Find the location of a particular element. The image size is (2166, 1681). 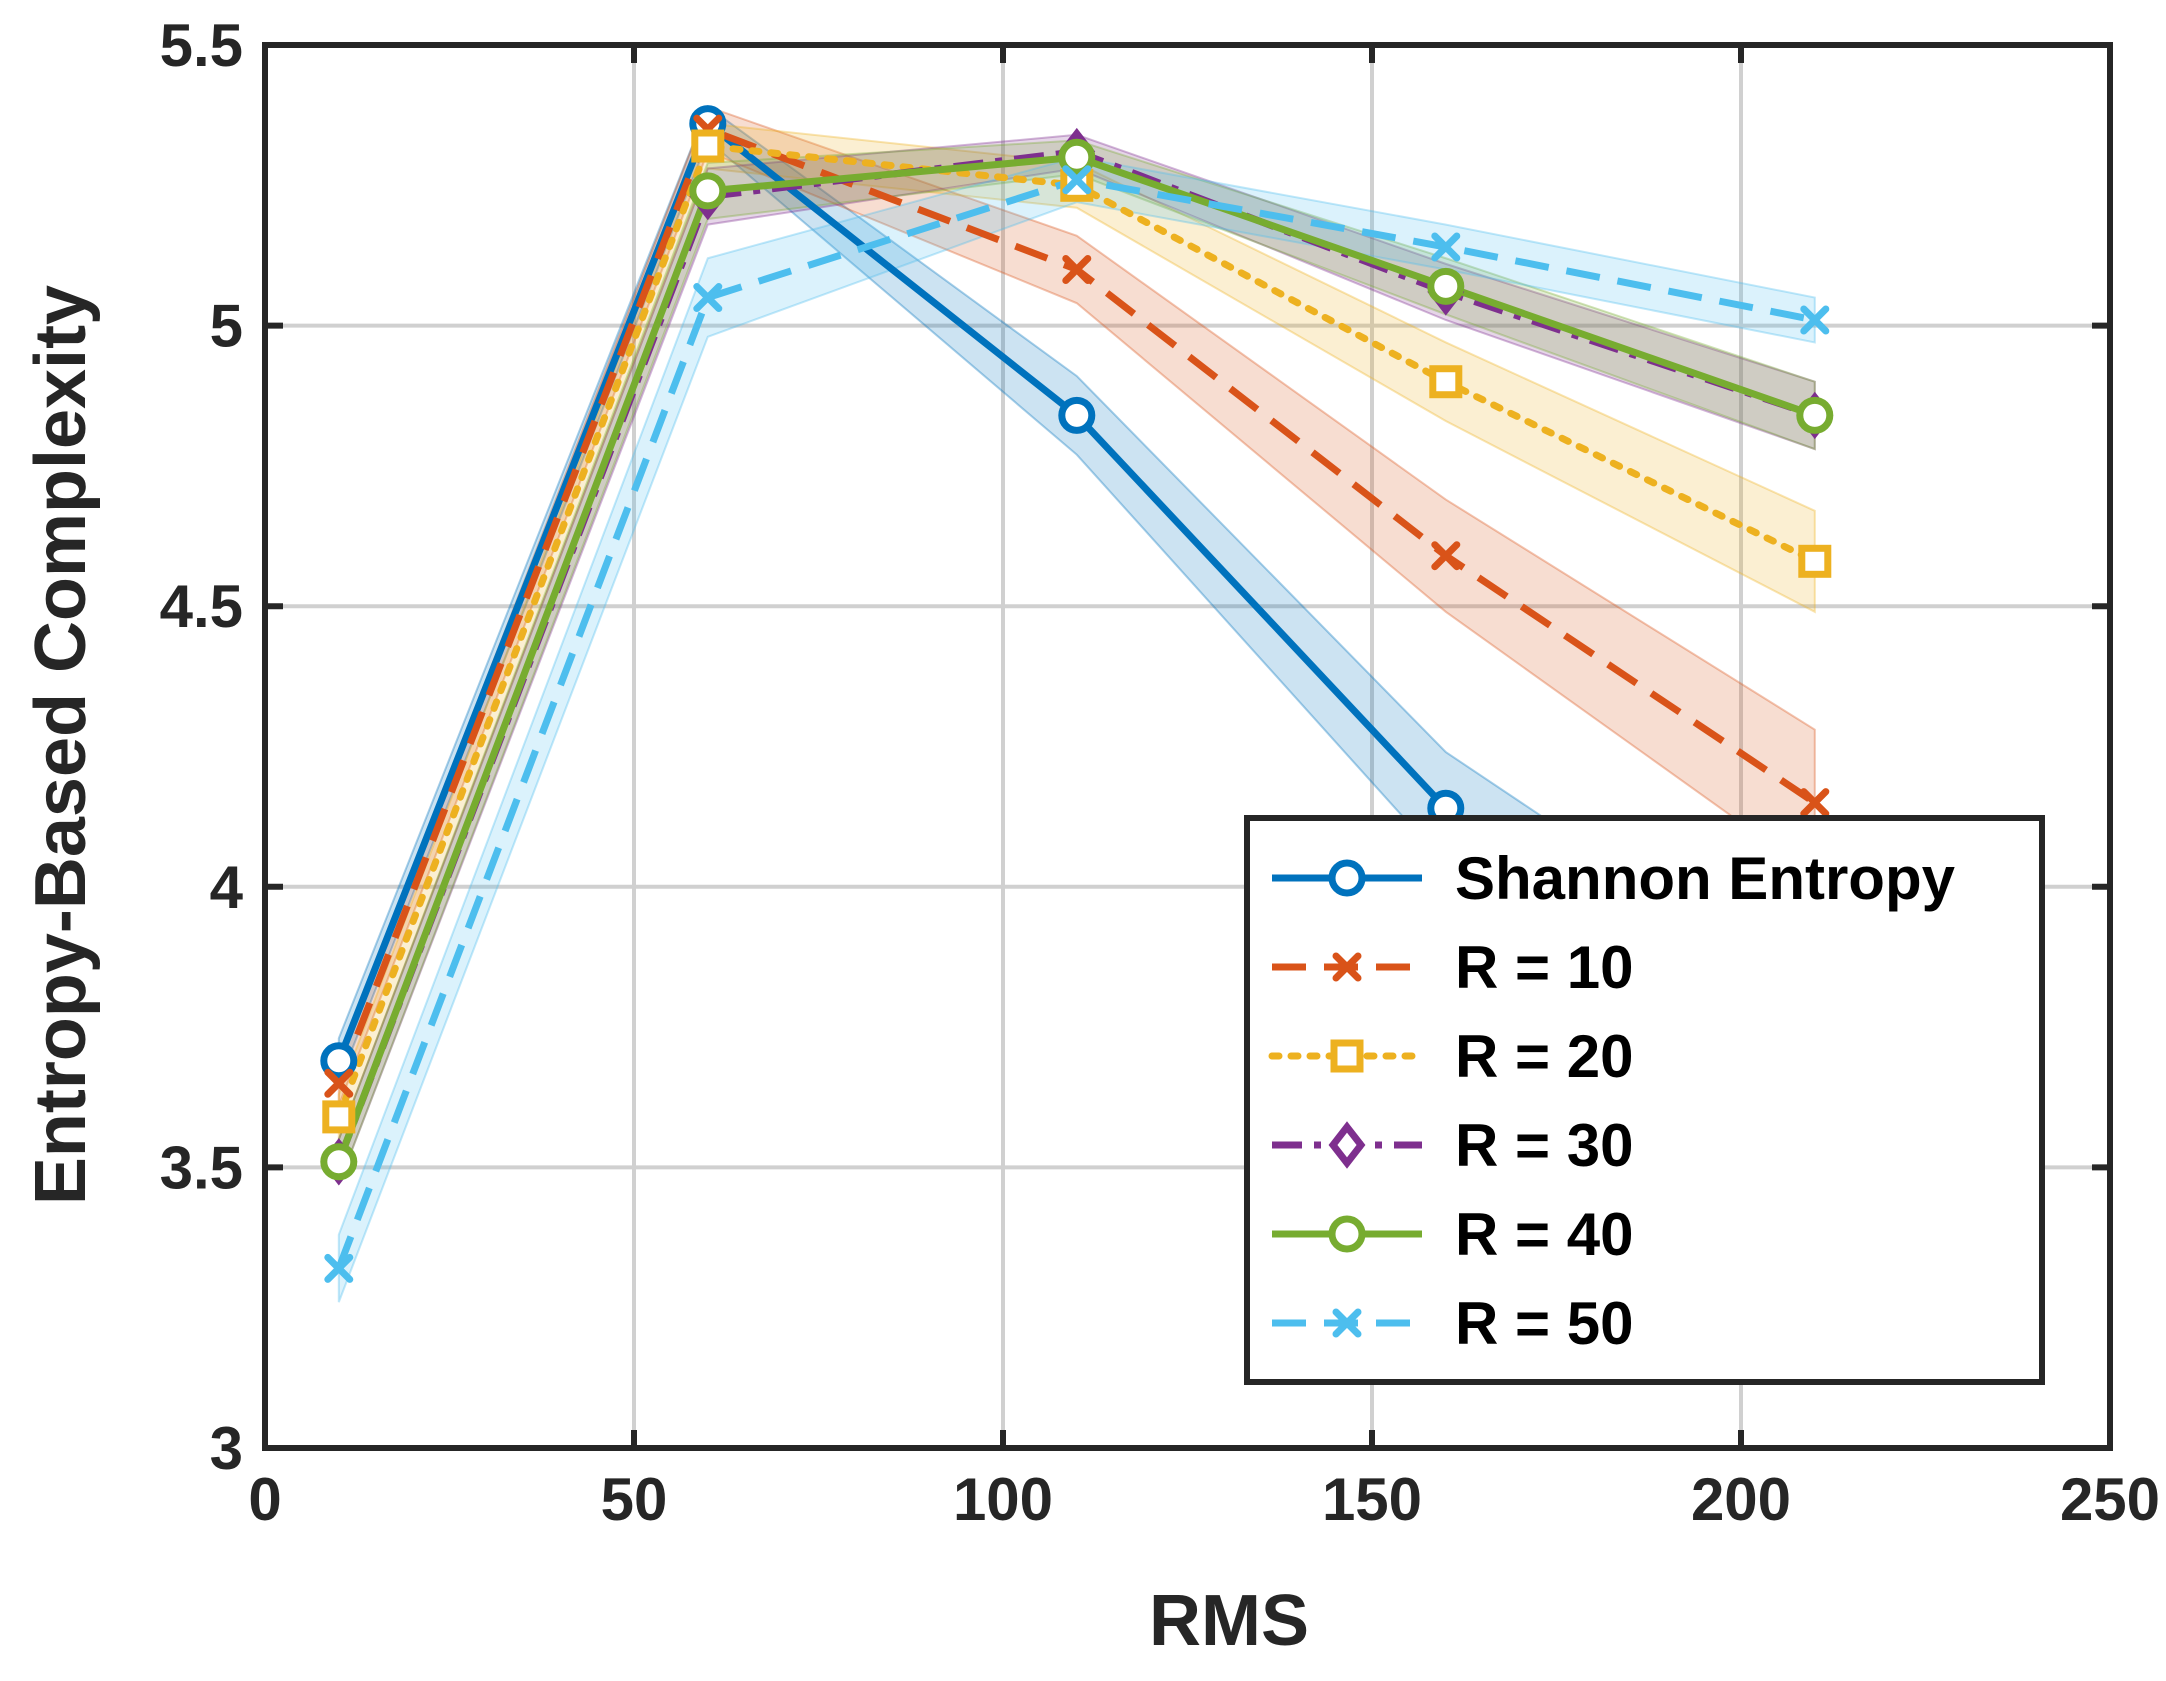

legend-label: R = 30 is located at coordinates (1544, 1145).